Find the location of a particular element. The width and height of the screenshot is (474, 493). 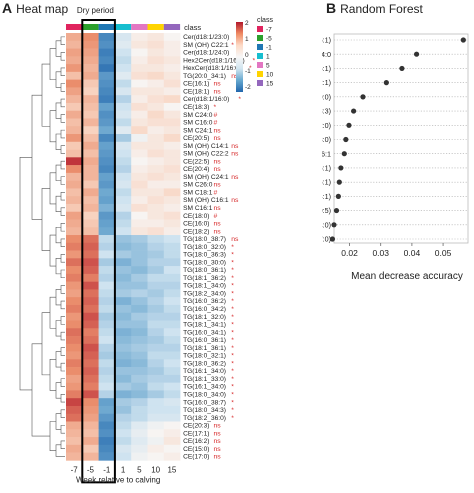

color-scale-label: 2 is located at coordinates (247, 23).